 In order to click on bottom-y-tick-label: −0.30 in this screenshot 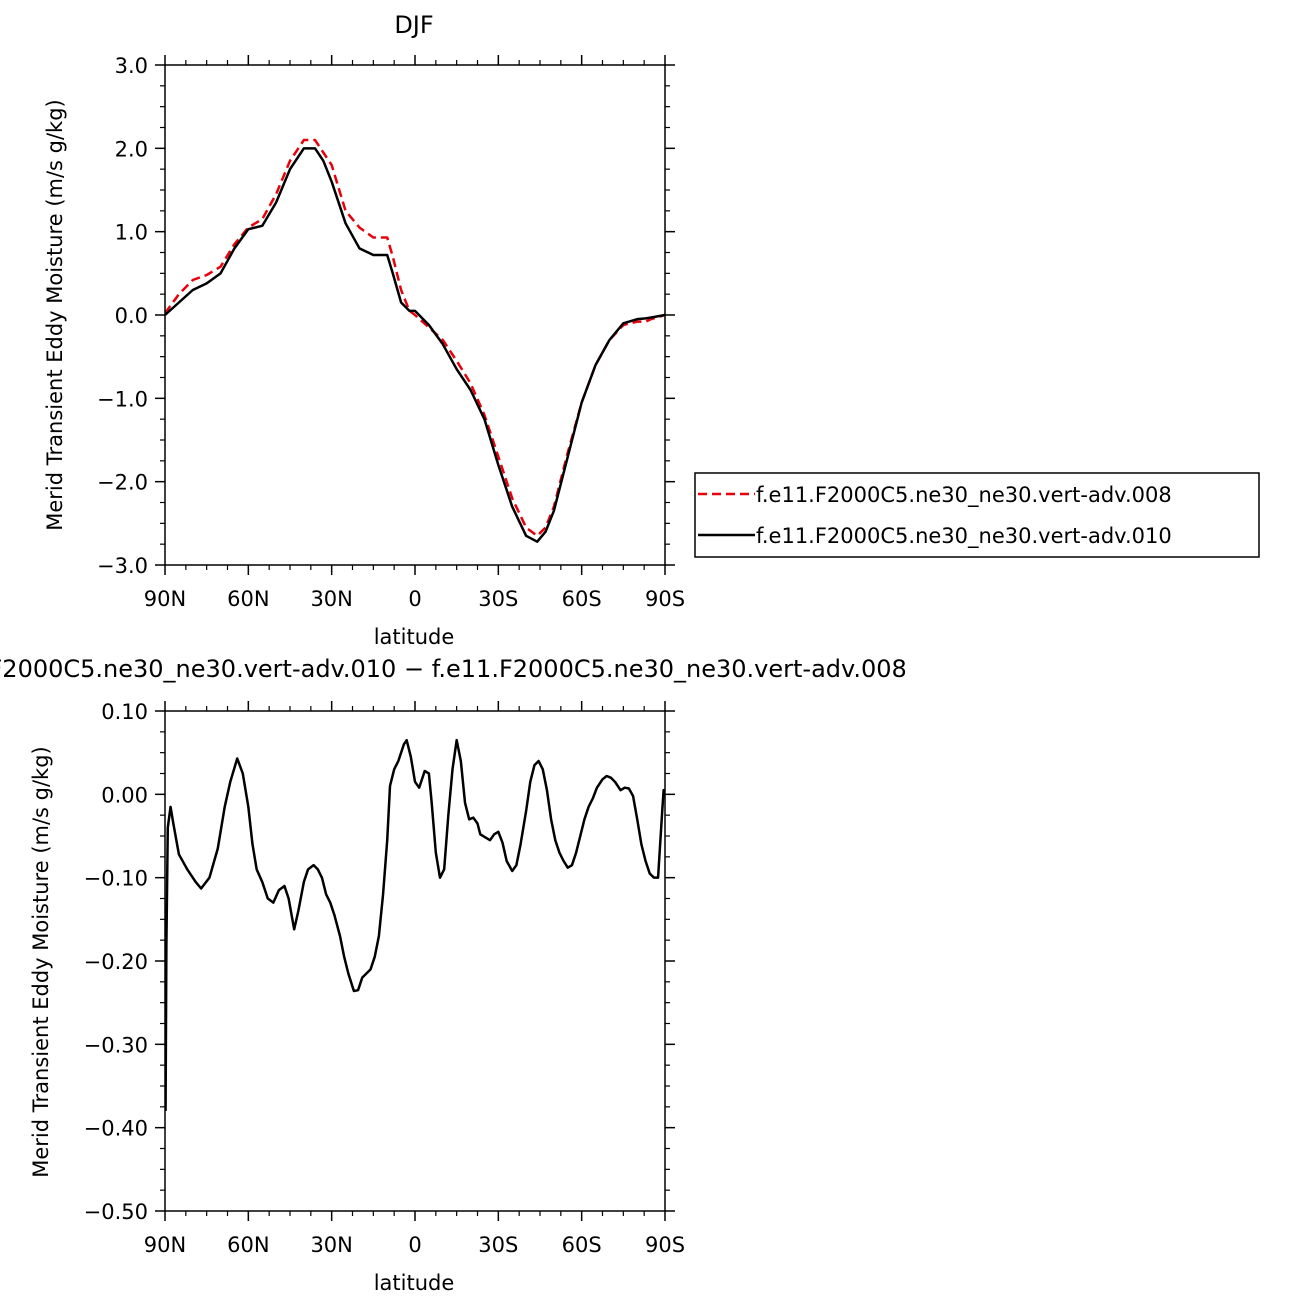, I will do `click(116, 1045)`.